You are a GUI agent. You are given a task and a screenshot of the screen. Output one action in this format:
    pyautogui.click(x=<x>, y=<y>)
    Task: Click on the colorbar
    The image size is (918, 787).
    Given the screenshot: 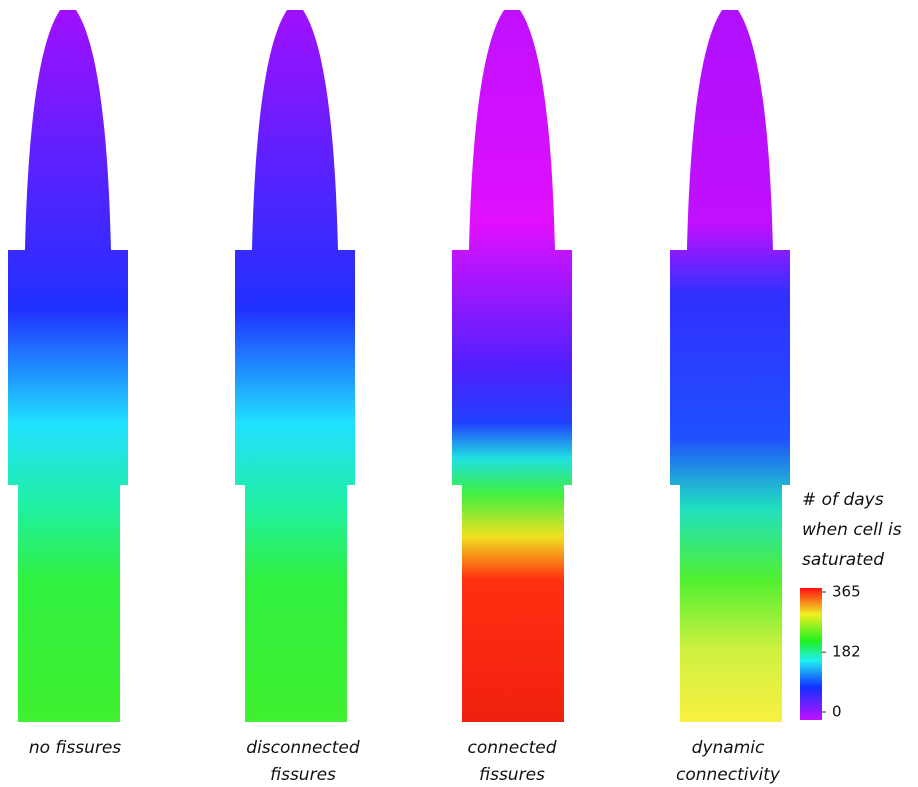 What is the action you would take?
    pyautogui.click(x=811, y=654)
    